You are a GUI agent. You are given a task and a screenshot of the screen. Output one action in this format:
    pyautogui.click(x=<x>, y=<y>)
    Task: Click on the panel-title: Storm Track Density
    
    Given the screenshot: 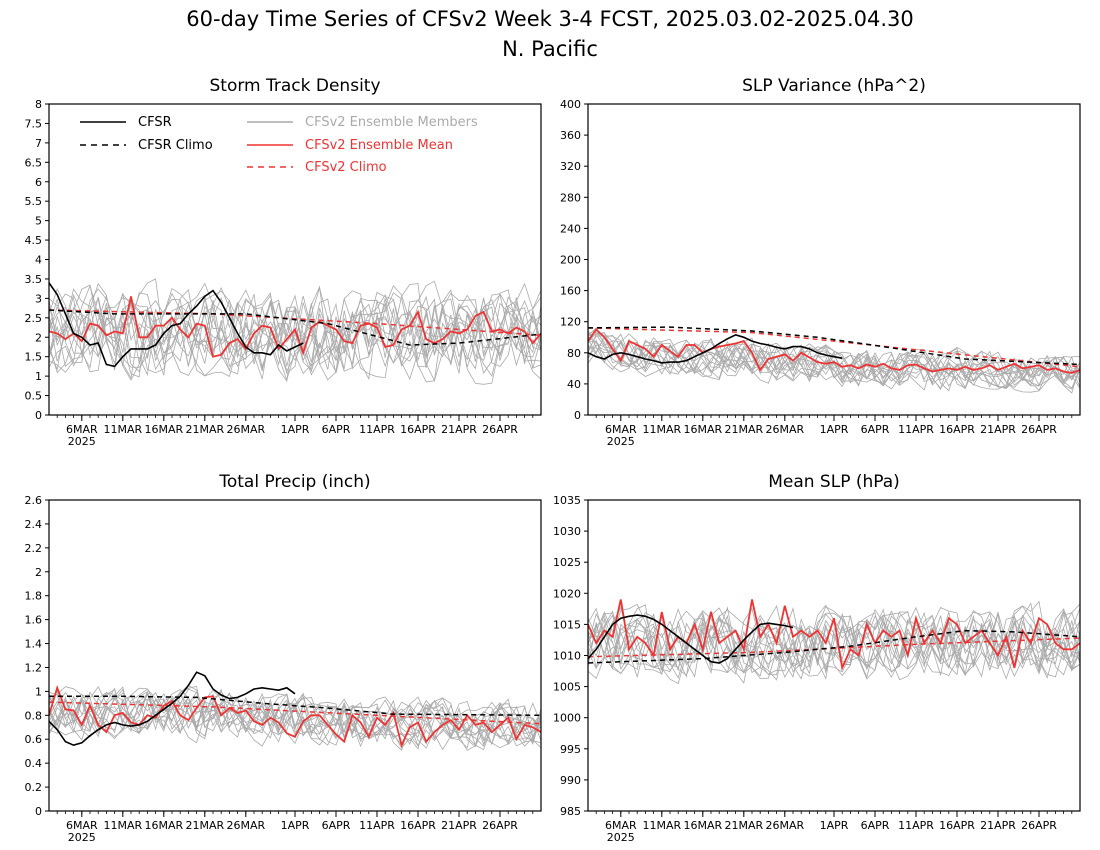 What is the action you would take?
    pyautogui.click(x=294, y=86)
    